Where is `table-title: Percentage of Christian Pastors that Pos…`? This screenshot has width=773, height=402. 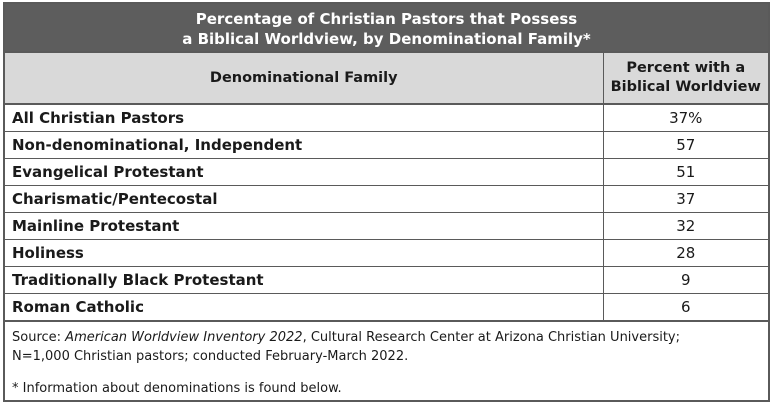 table-title: Percentage of Christian Pastors that Pos… is located at coordinates (386, 28).